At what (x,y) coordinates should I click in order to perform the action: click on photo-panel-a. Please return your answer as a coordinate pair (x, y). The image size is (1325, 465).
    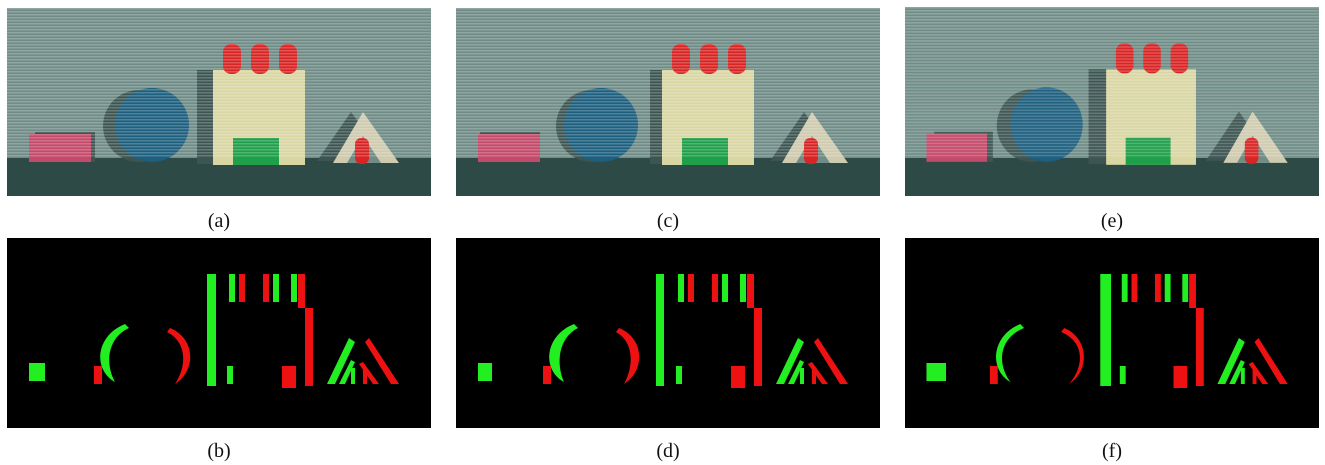
    Looking at the image, I should click on (219, 102).